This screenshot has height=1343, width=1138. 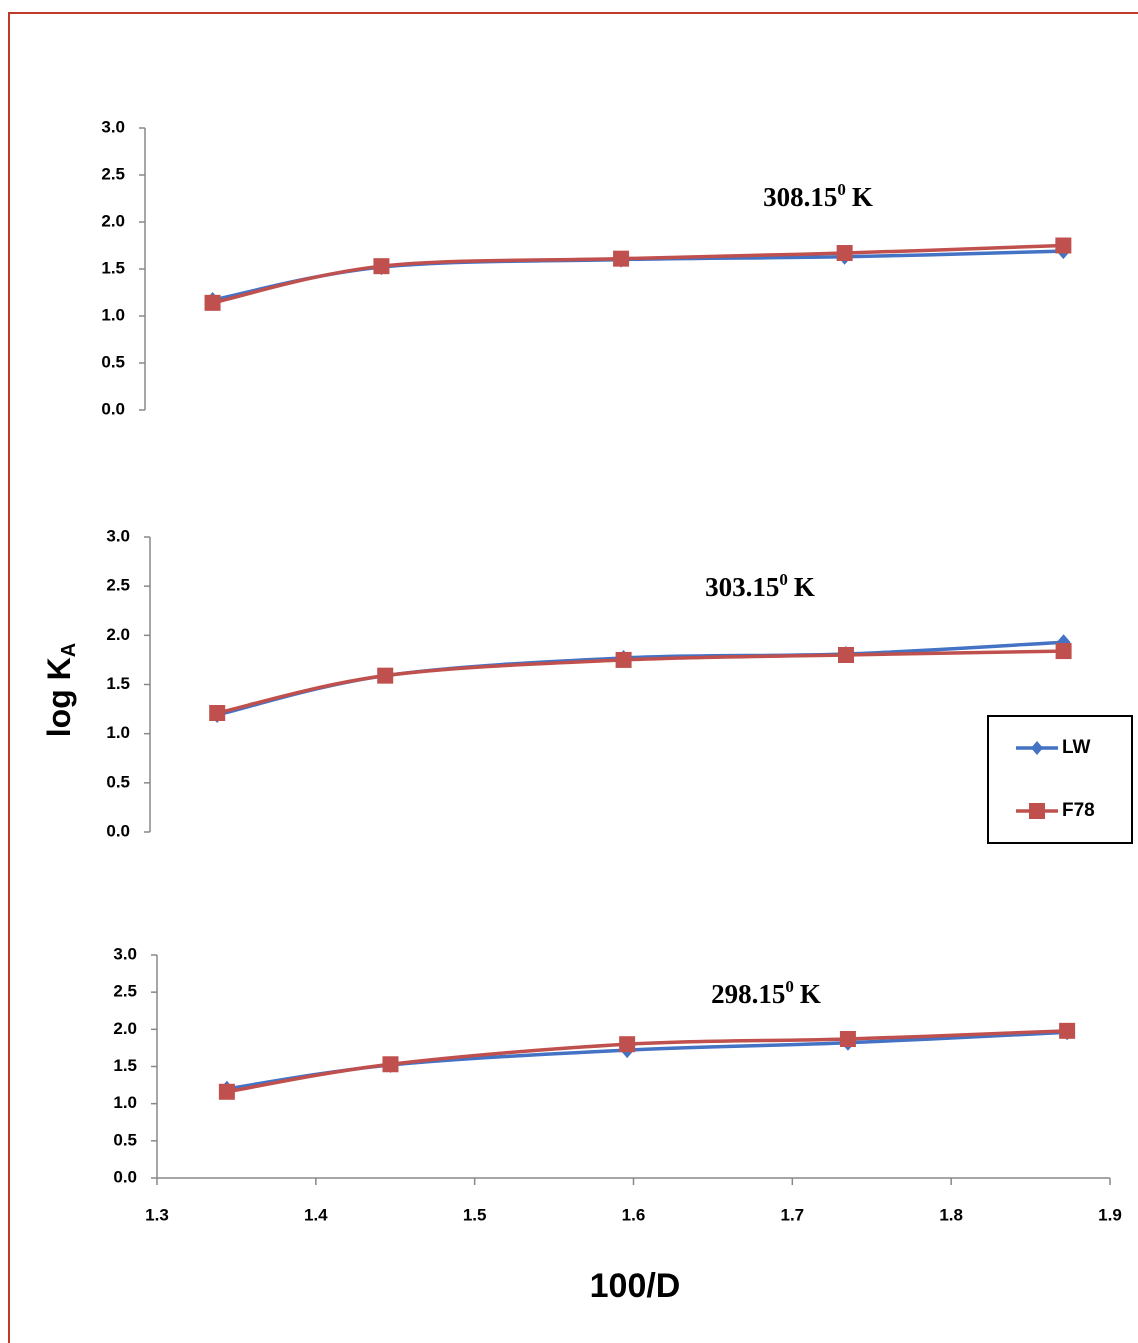 I want to click on annotation: 308.150 K, so click(x=818, y=196).